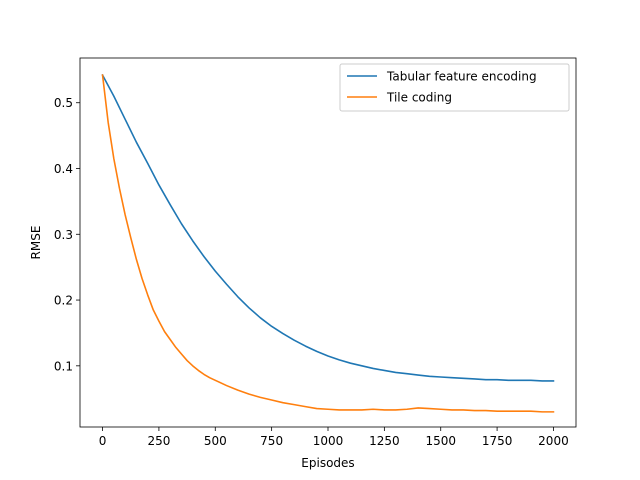 The width and height of the screenshot is (640, 480). What do you see at coordinates (497, 441) in the screenshot?
I see `x-tick-label: 1750` at bounding box center [497, 441].